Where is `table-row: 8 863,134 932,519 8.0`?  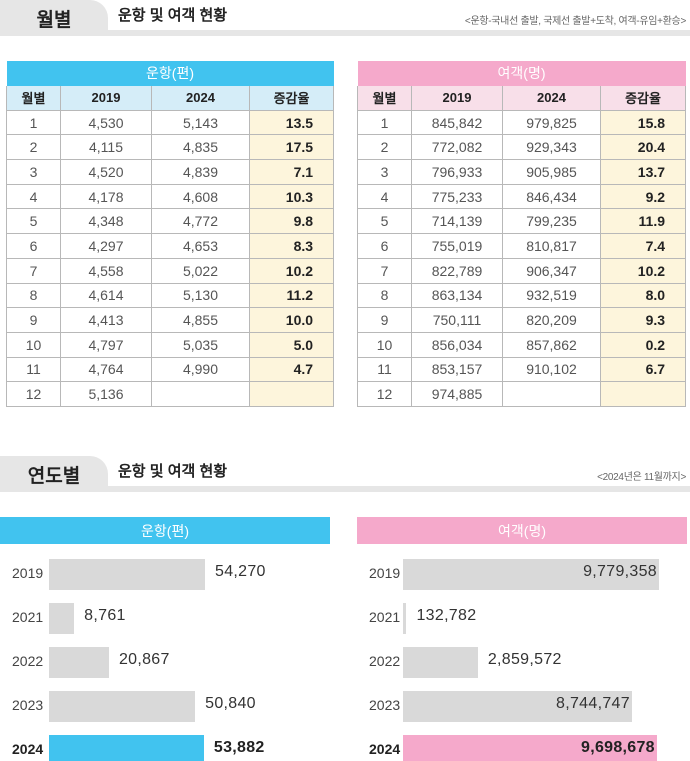
table-row: 8 863,134 932,519 8.0 is located at coordinates (522, 295).